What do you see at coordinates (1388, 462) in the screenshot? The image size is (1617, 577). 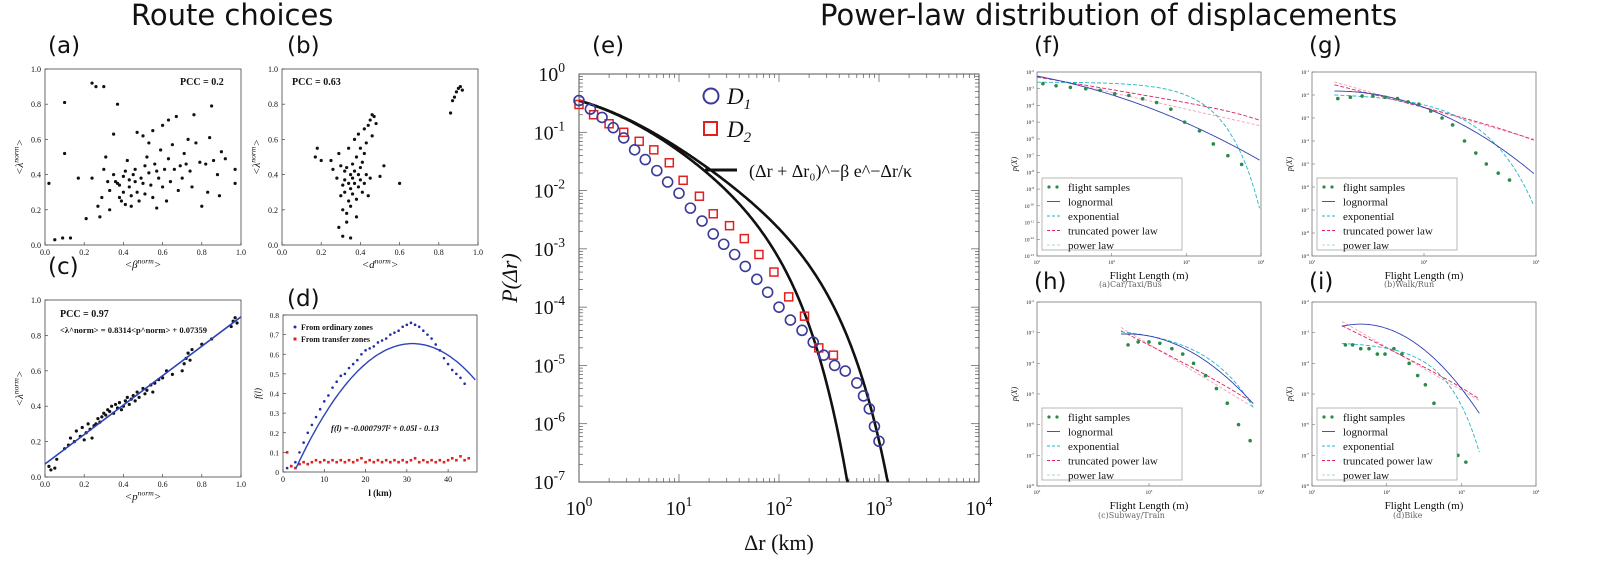 I see `legend-label: truncated power law` at bounding box center [1388, 462].